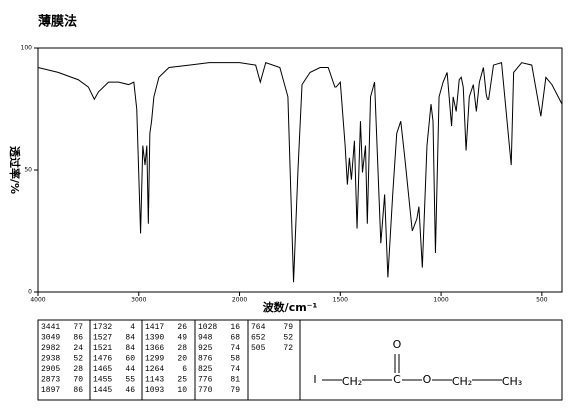 Image resolution: width=570 pixels, height=411 pixels. What do you see at coordinates (235, 359) in the screenshot?
I see `peak-transmittance: 58` at bounding box center [235, 359].